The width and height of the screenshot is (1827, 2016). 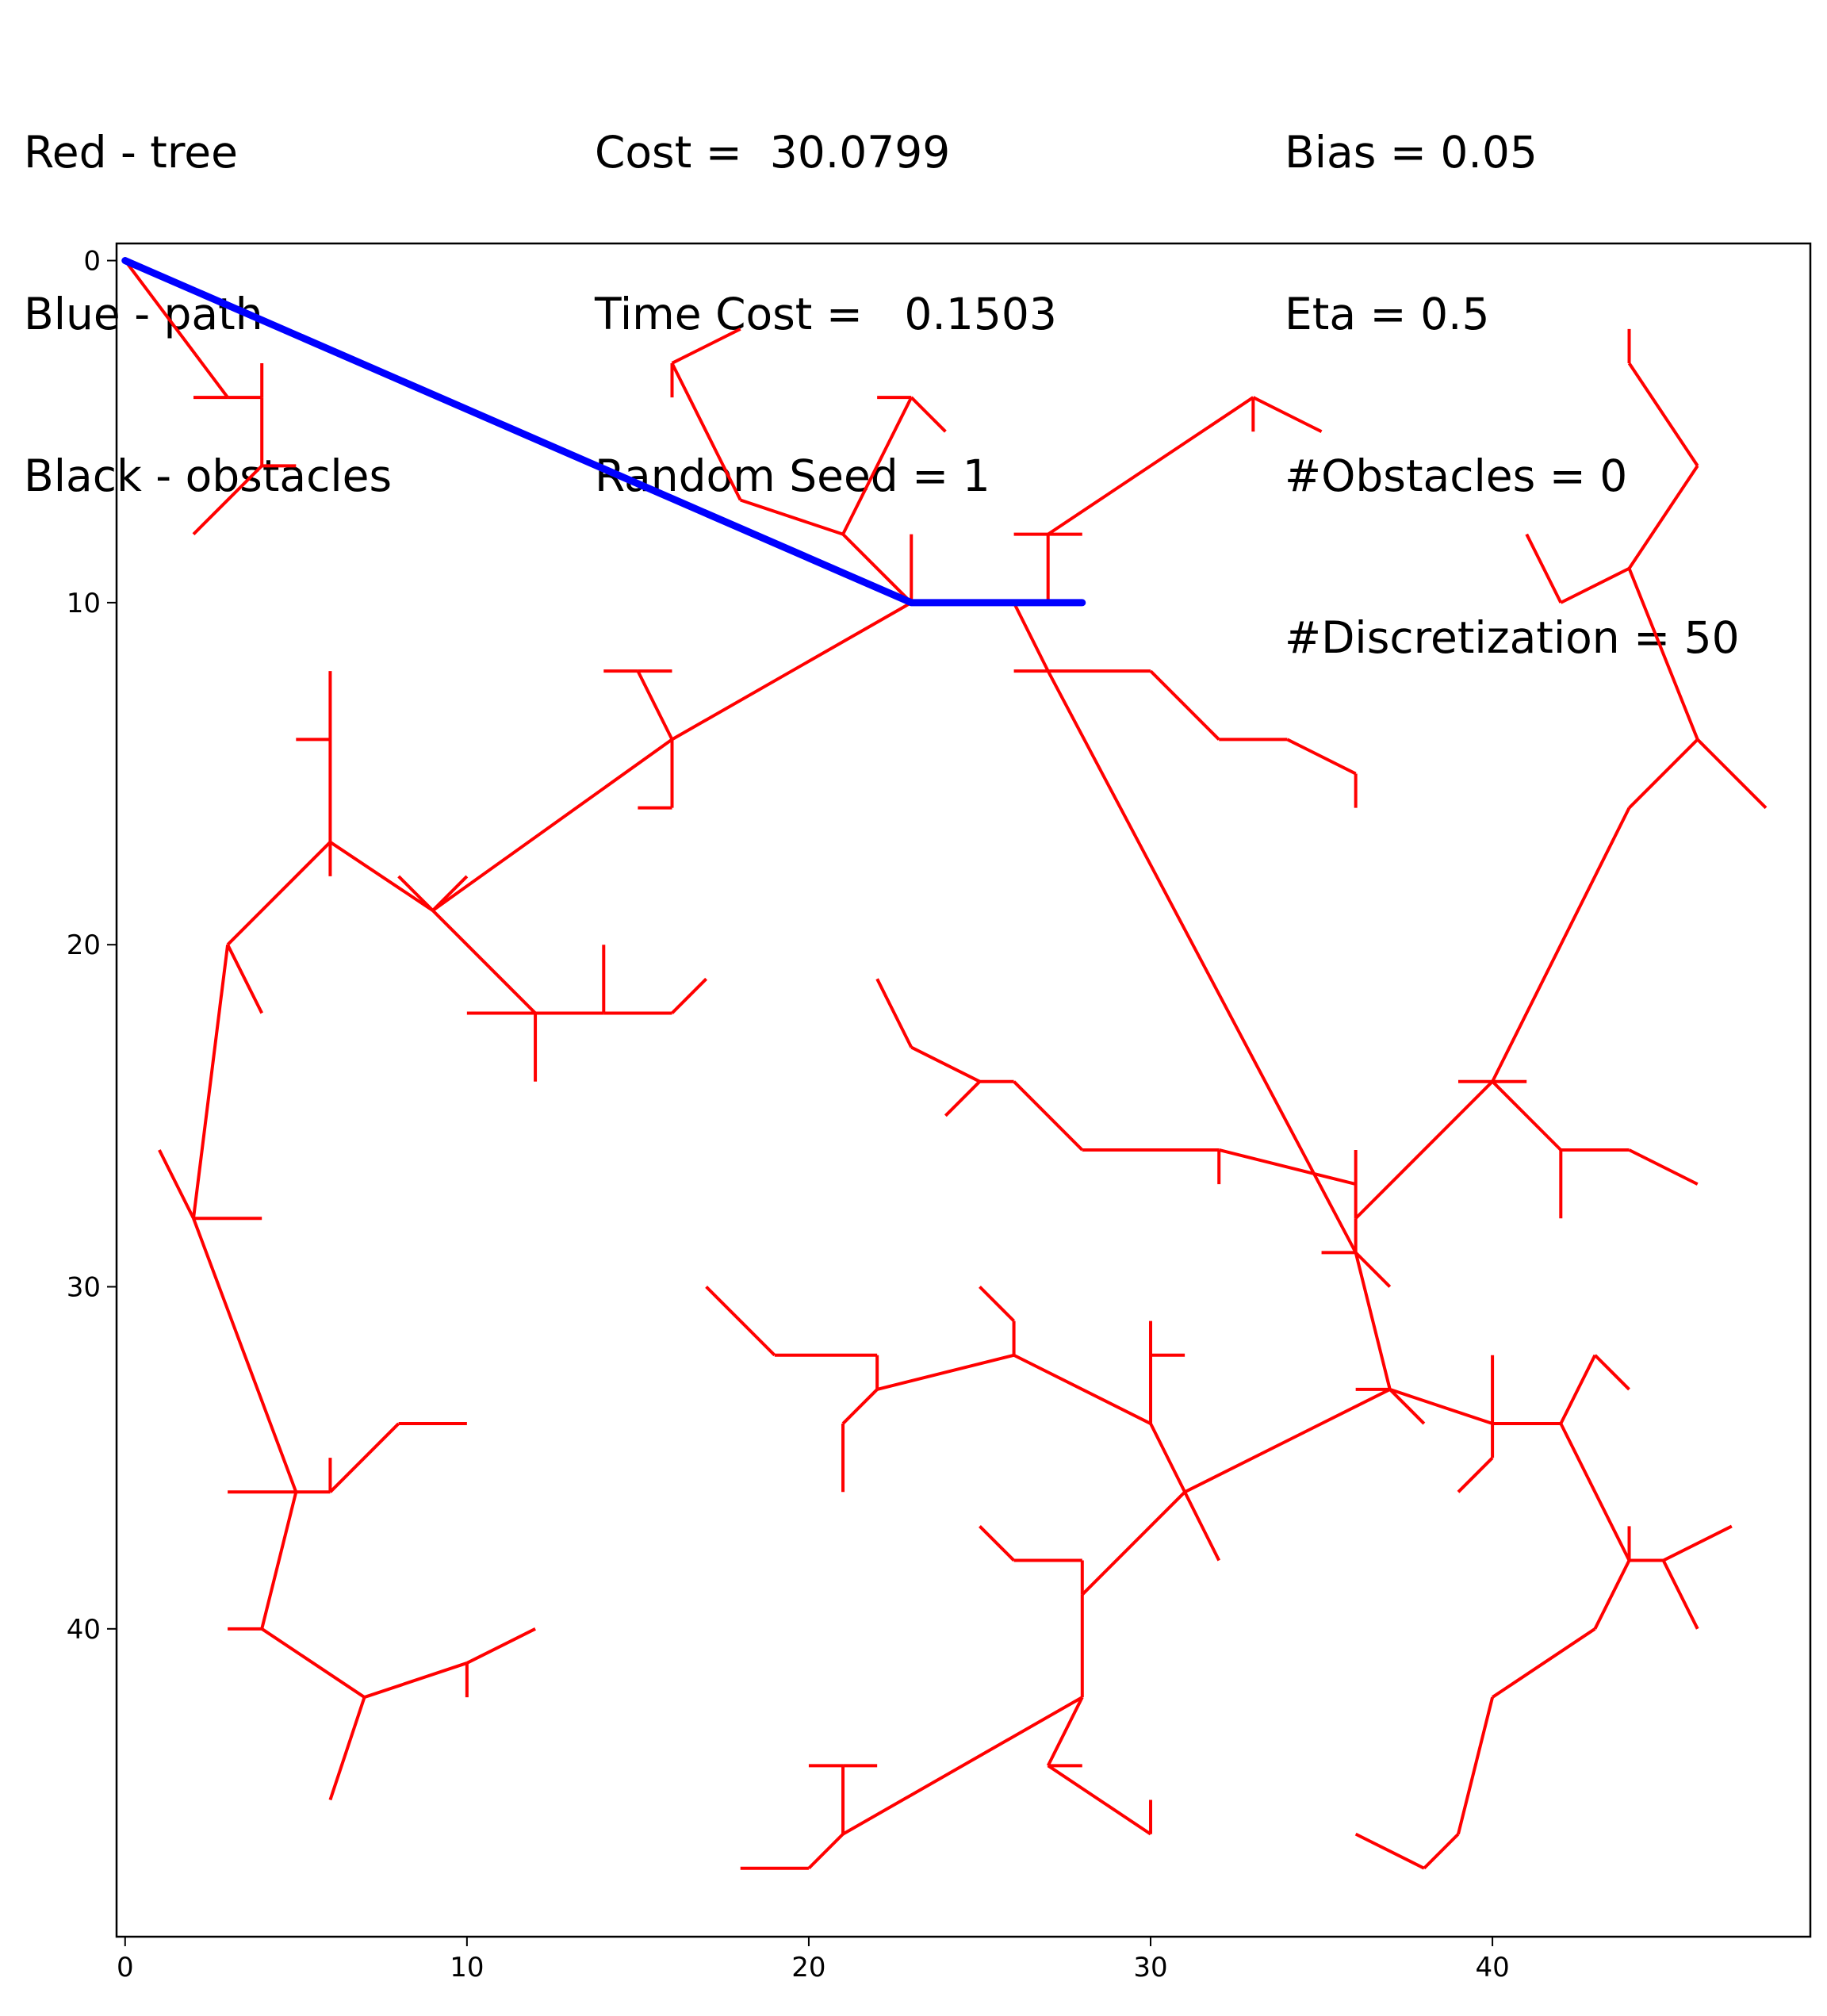 What do you see at coordinates (808, 1967) in the screenshot?
I see `x-tick-label: 20` at bounding box center [808, 1967].